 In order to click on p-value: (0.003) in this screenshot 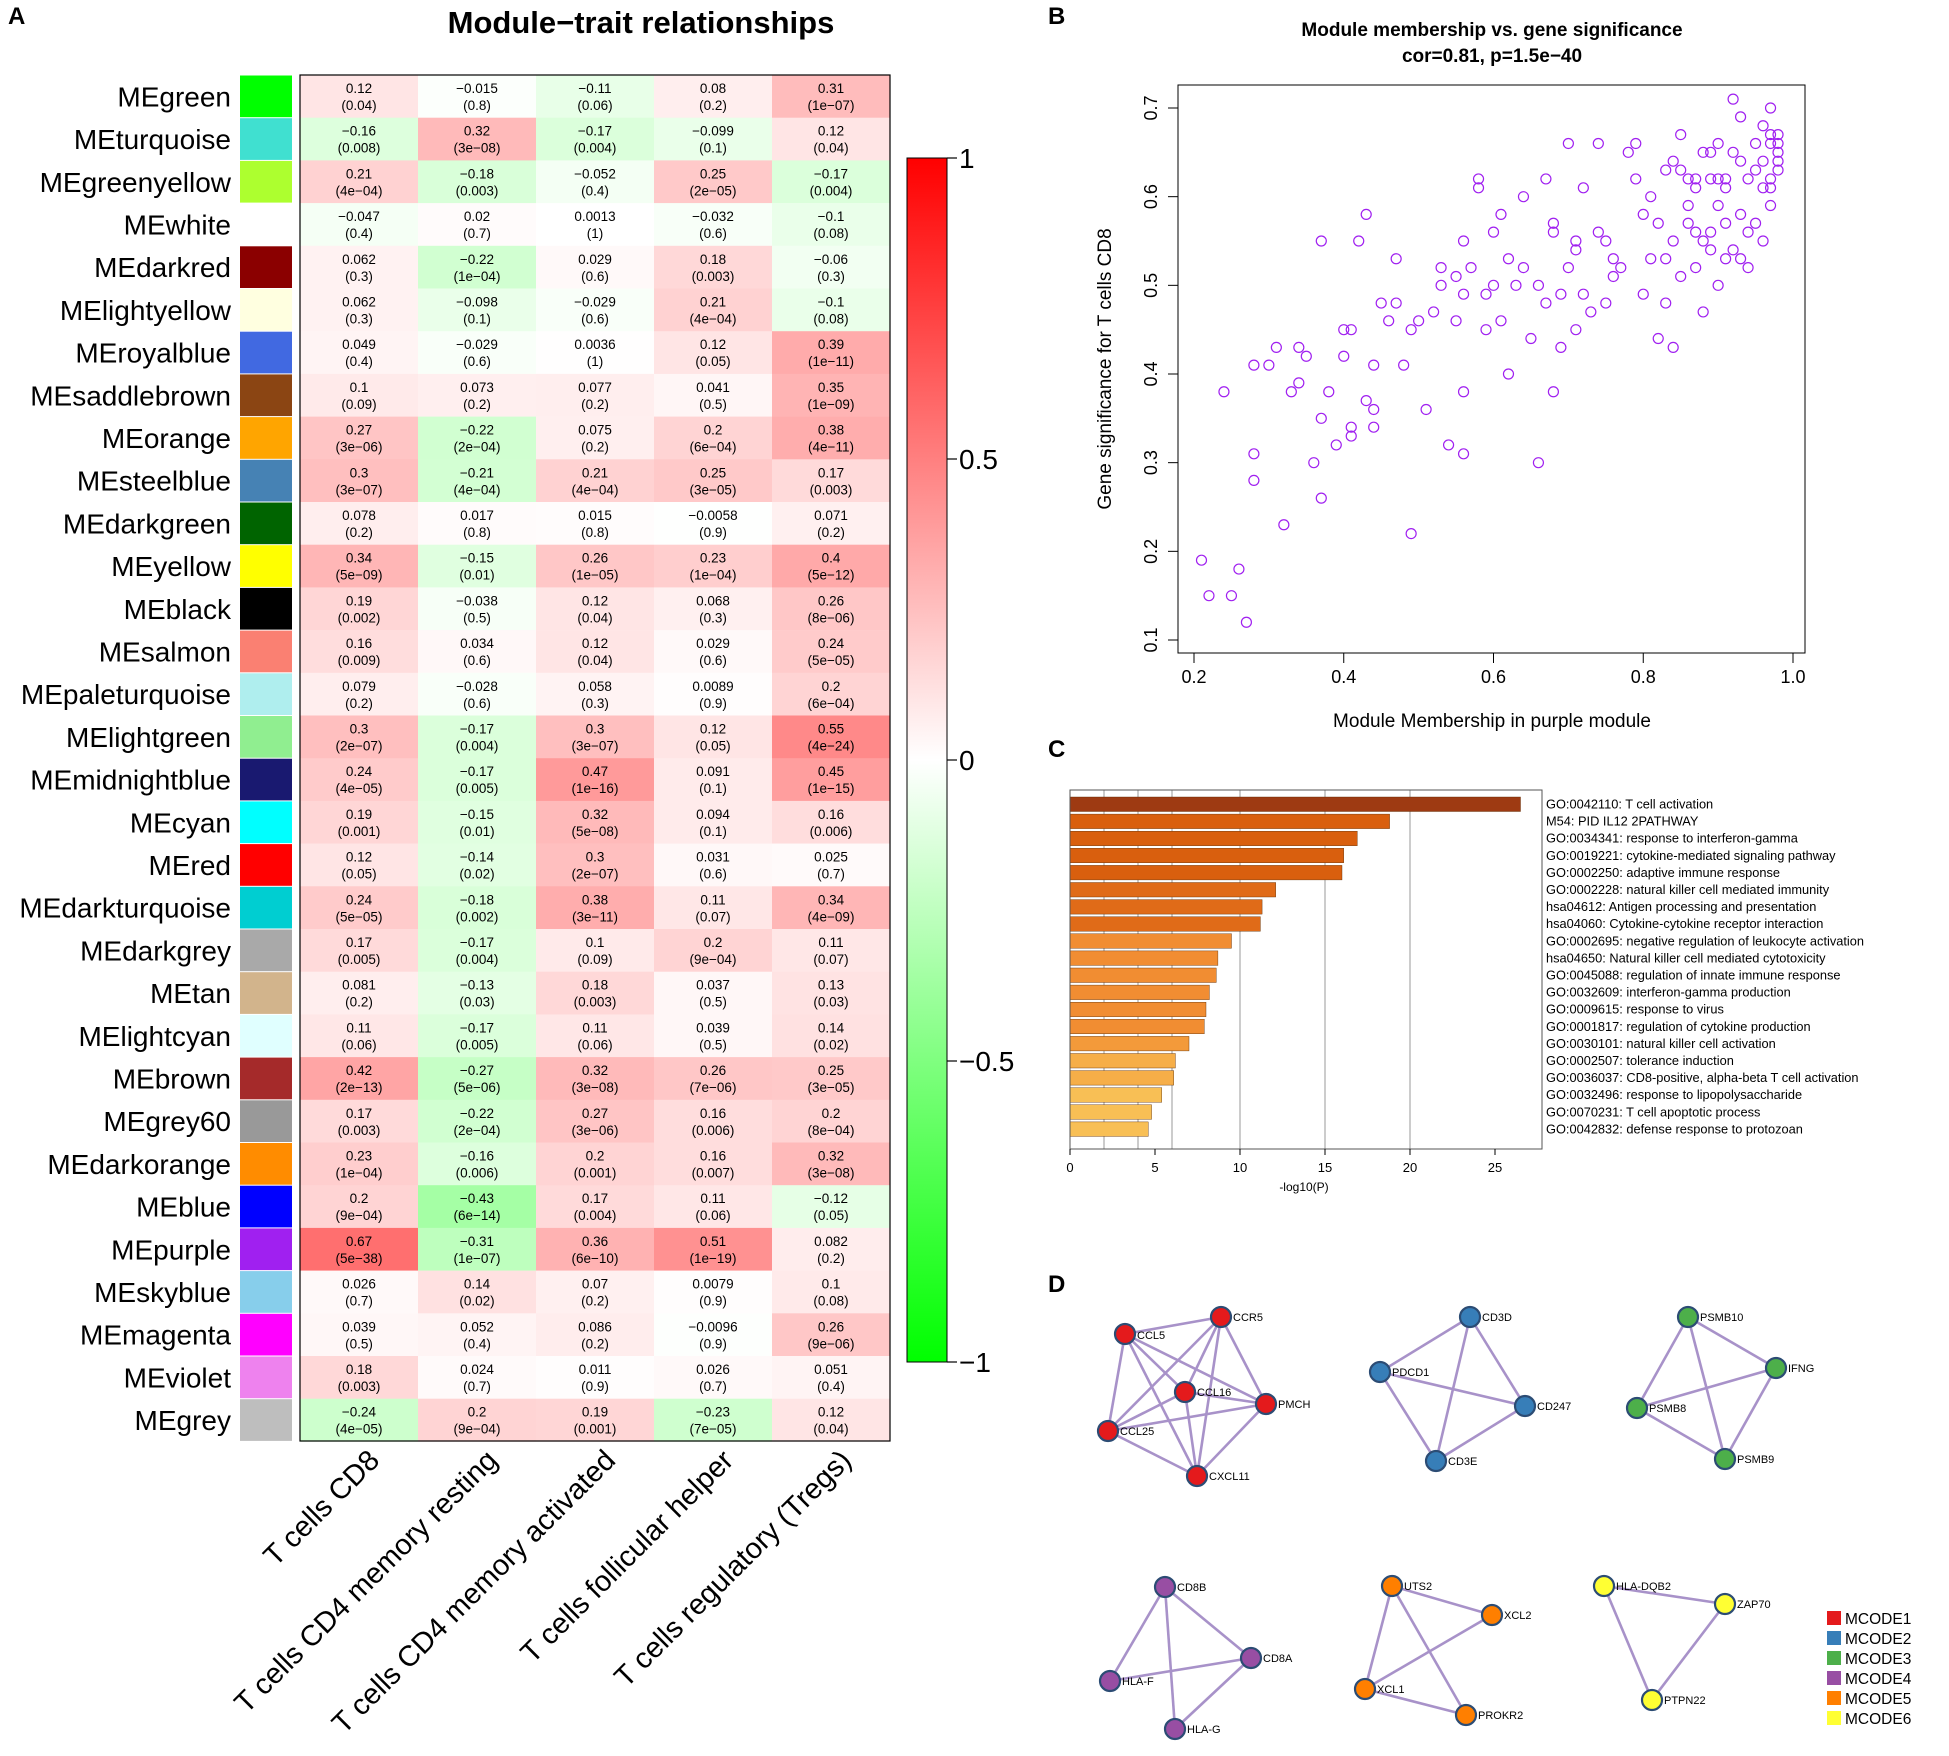, I will do `click(831, 489)`.